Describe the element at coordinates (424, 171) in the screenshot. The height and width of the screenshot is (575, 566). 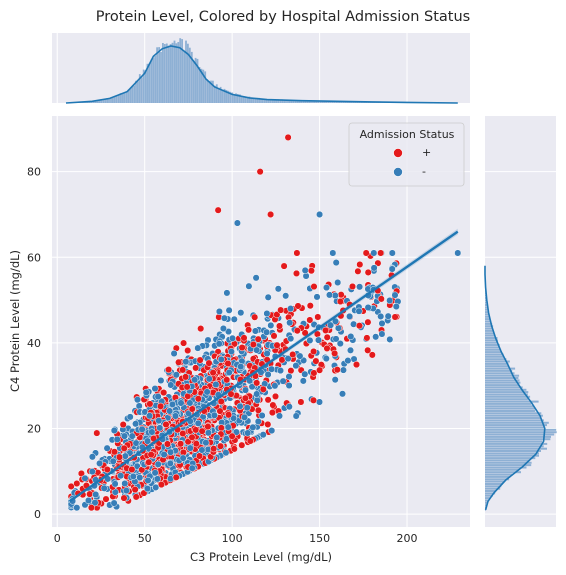
I see `legend-label-negative: -` at that location.